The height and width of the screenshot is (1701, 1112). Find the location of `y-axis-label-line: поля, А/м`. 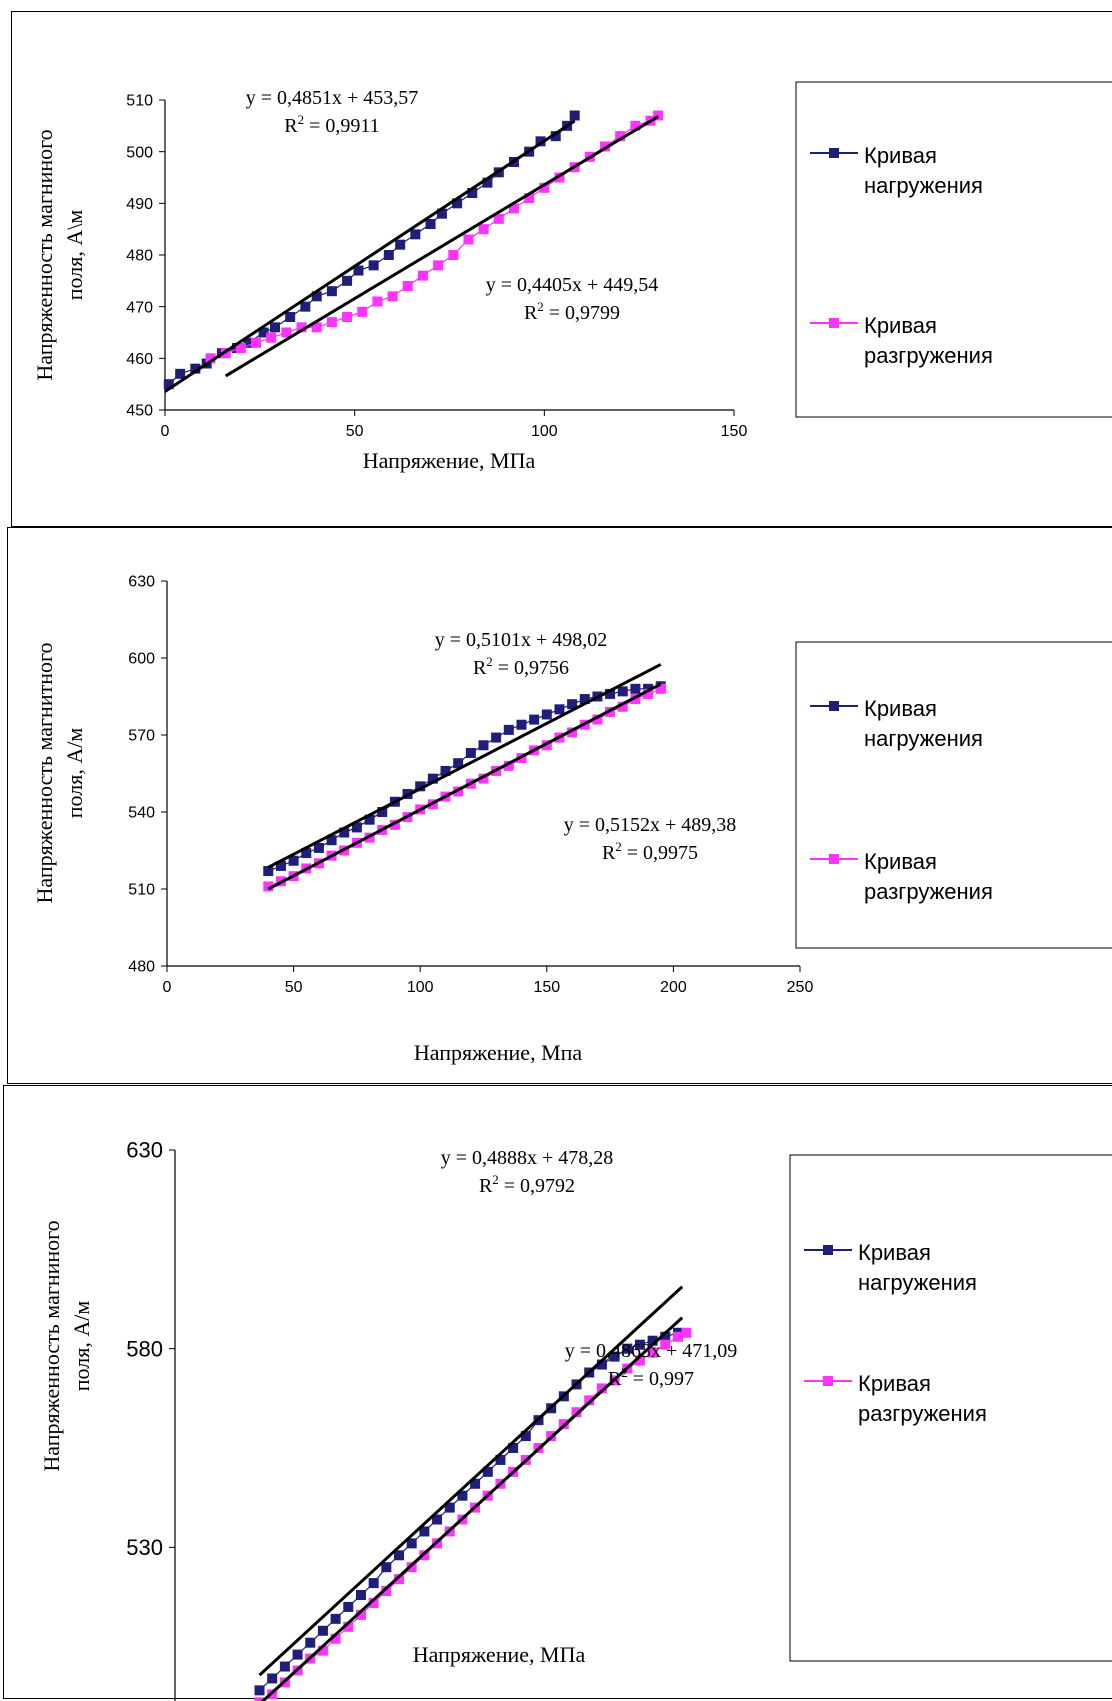

y-axis-label-line: поля, А/м is located at coordinates (74, 773).